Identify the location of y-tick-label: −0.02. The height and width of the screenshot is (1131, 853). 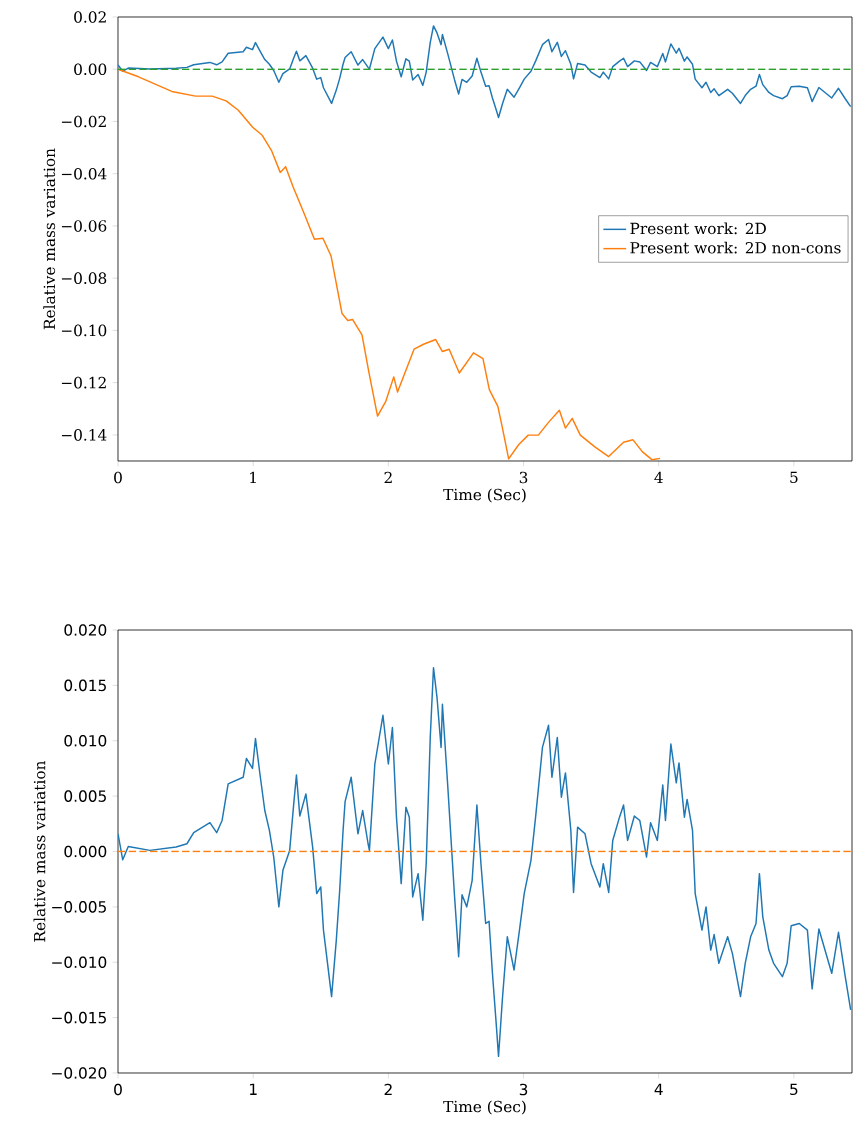
(83, 121).